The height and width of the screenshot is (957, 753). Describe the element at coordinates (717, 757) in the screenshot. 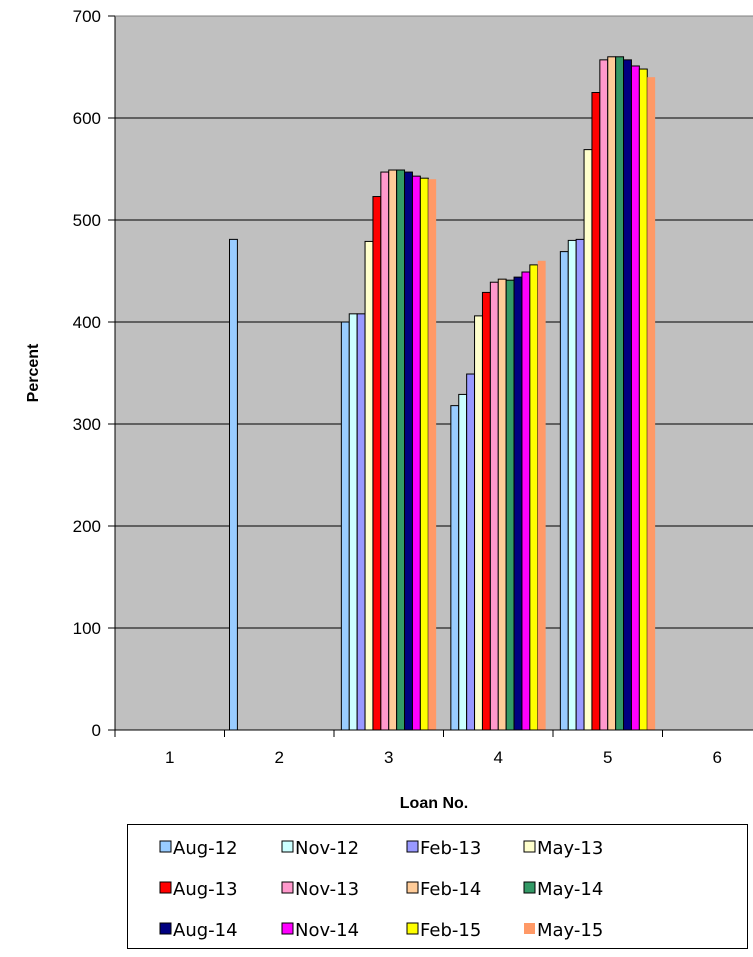

I see `x-tick-label: 6` at that location.